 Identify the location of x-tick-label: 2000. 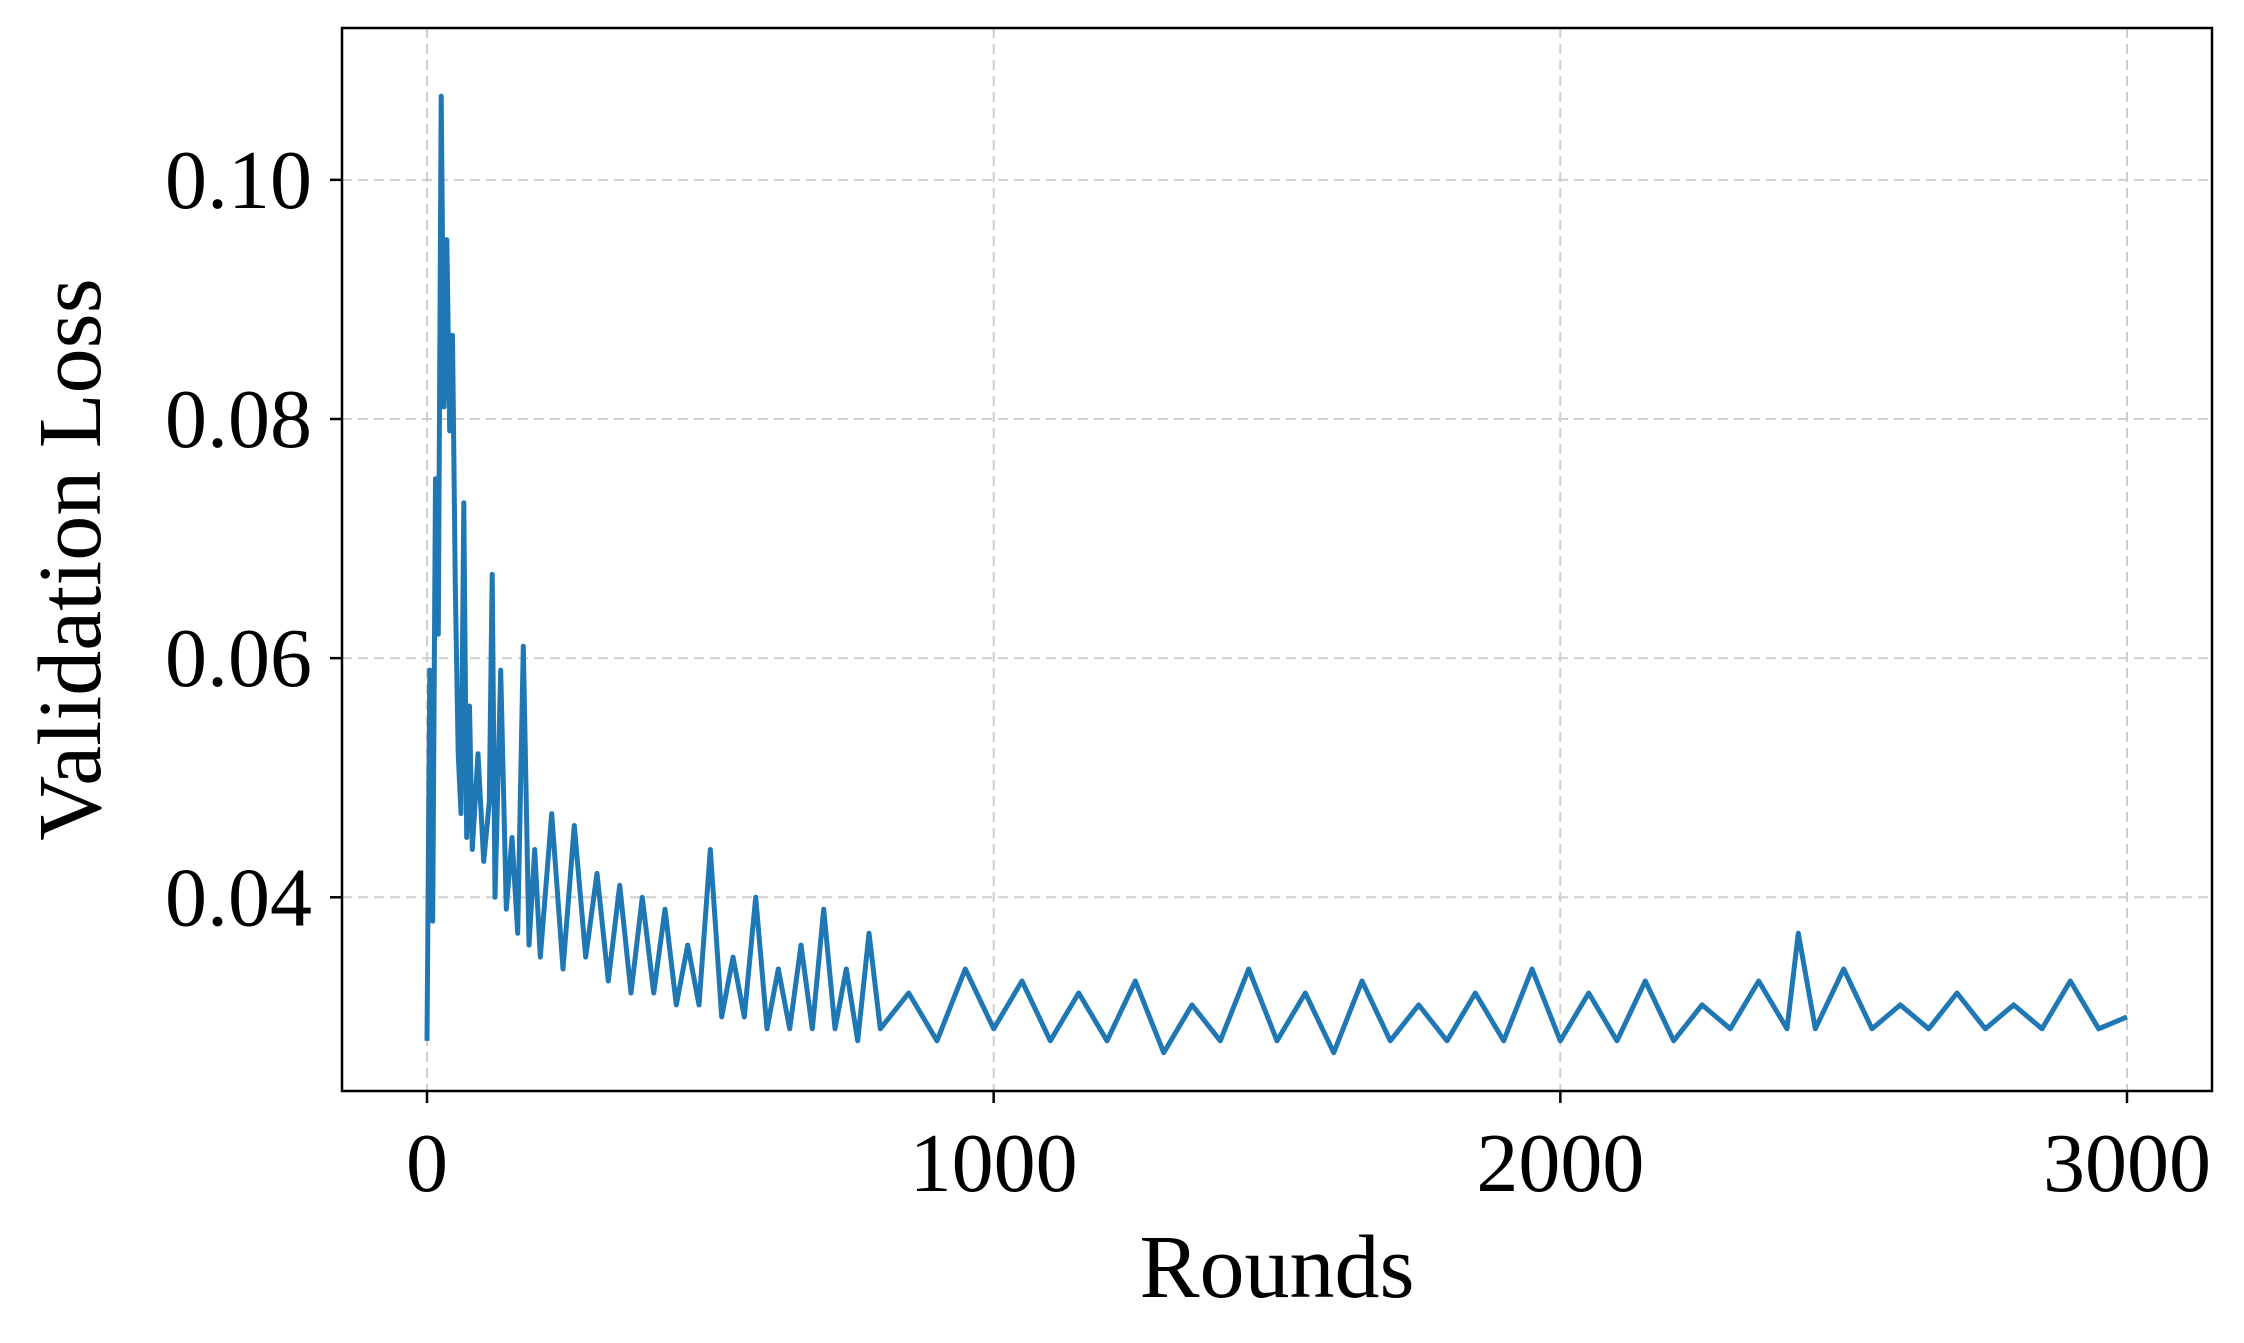
(1560, 1163).